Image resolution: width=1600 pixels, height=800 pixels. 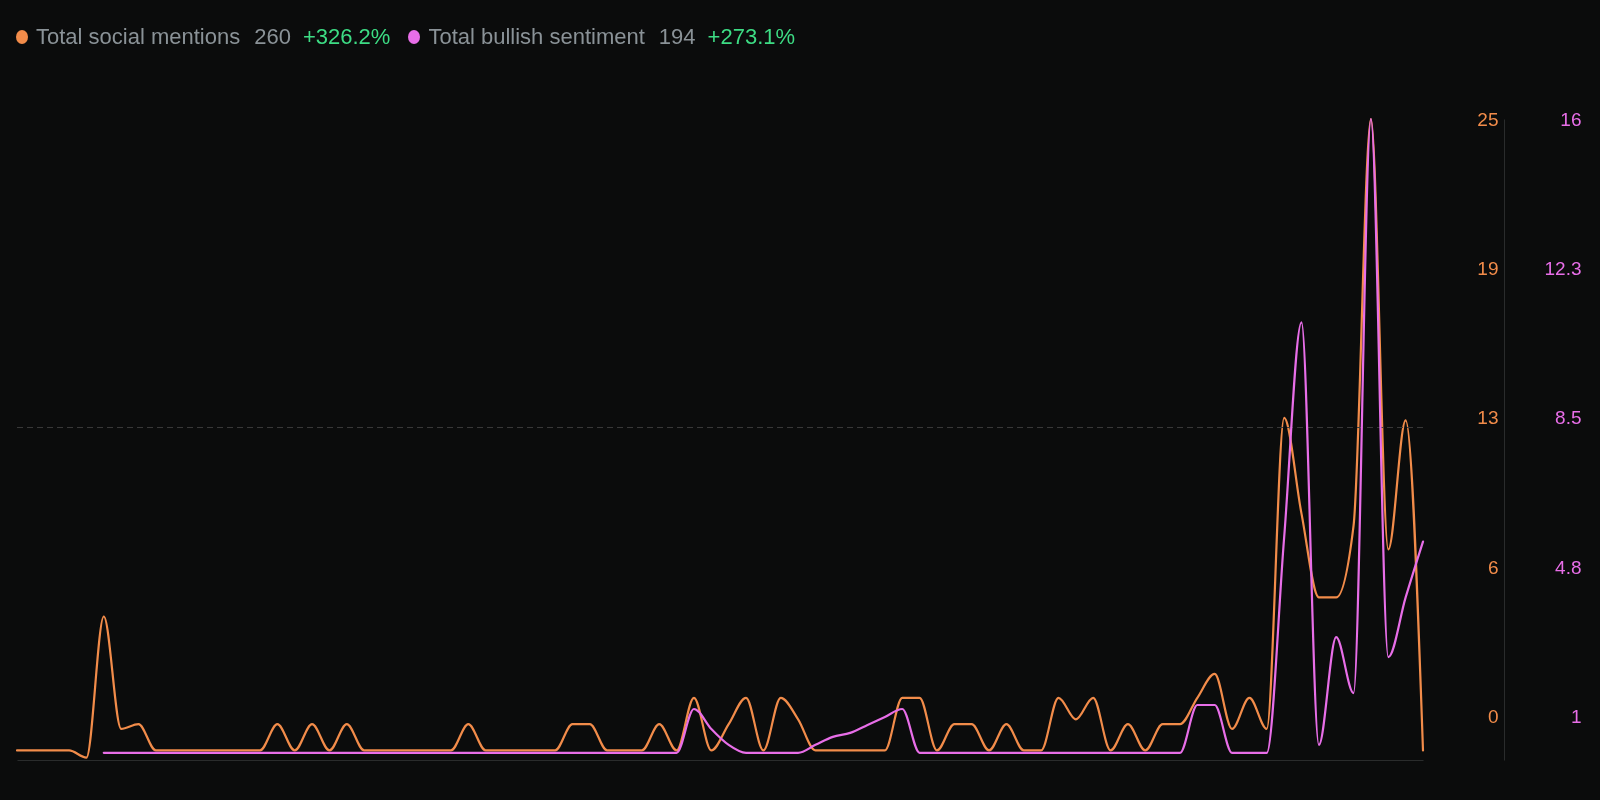 What do you see at coordinates (272, 37) in the screenshot?
I see `text: 260` at bounding box center [272, 37].